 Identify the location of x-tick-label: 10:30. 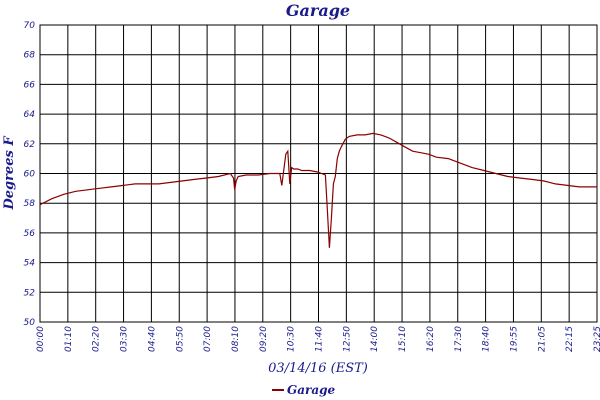
(292, 339).